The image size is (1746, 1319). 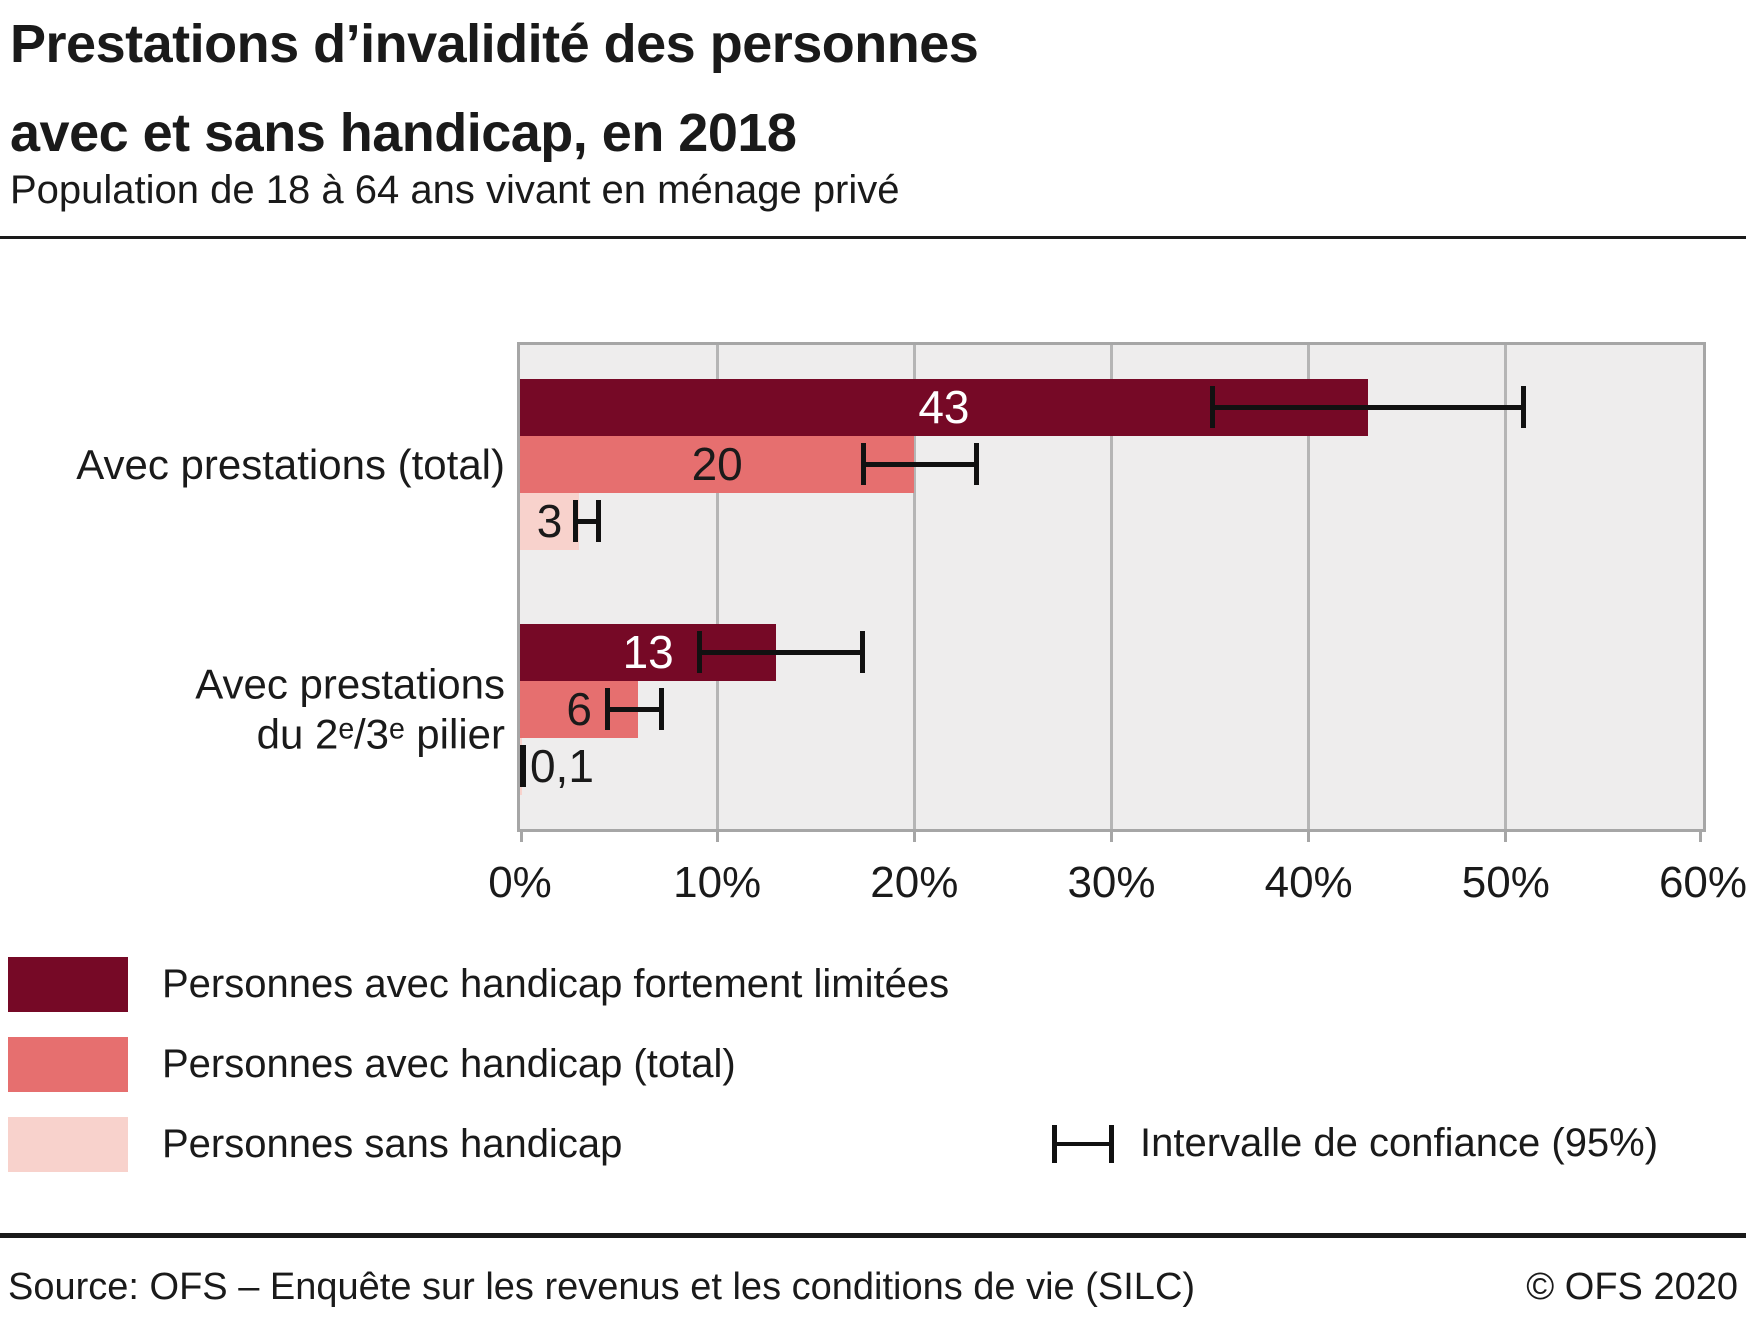 I want to click on ci-legend: Intervalle de confiance (95%), so click(x=1355, y=1143).